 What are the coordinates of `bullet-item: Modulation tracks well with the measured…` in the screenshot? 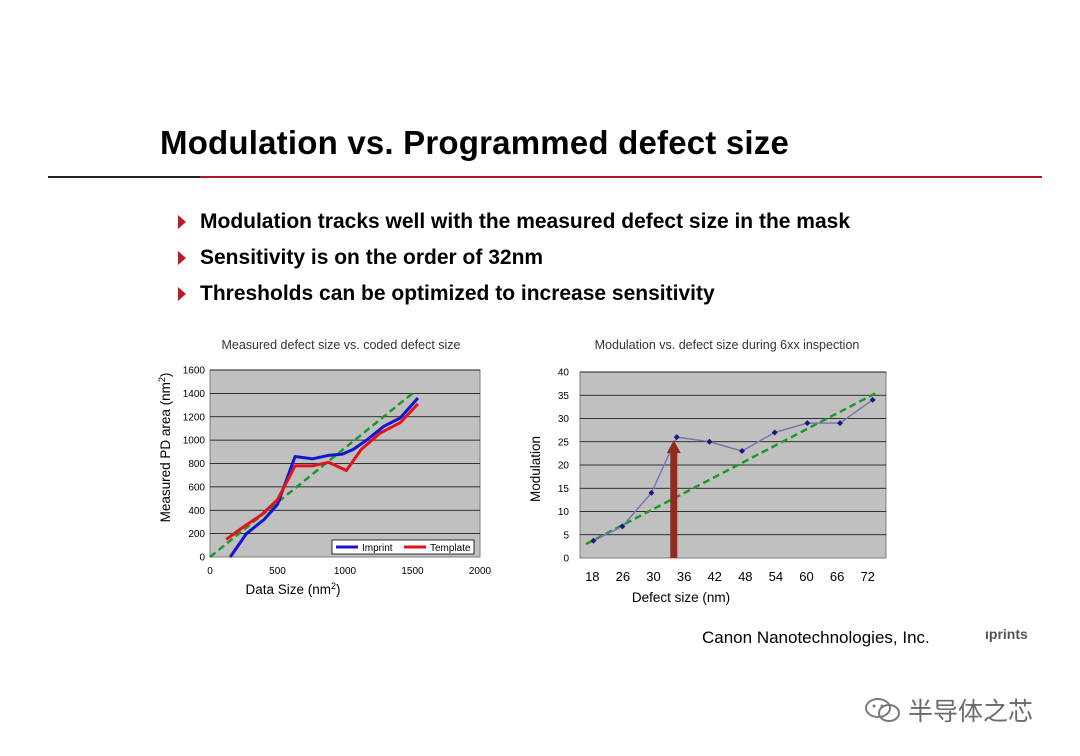 It's located at (514, 224).